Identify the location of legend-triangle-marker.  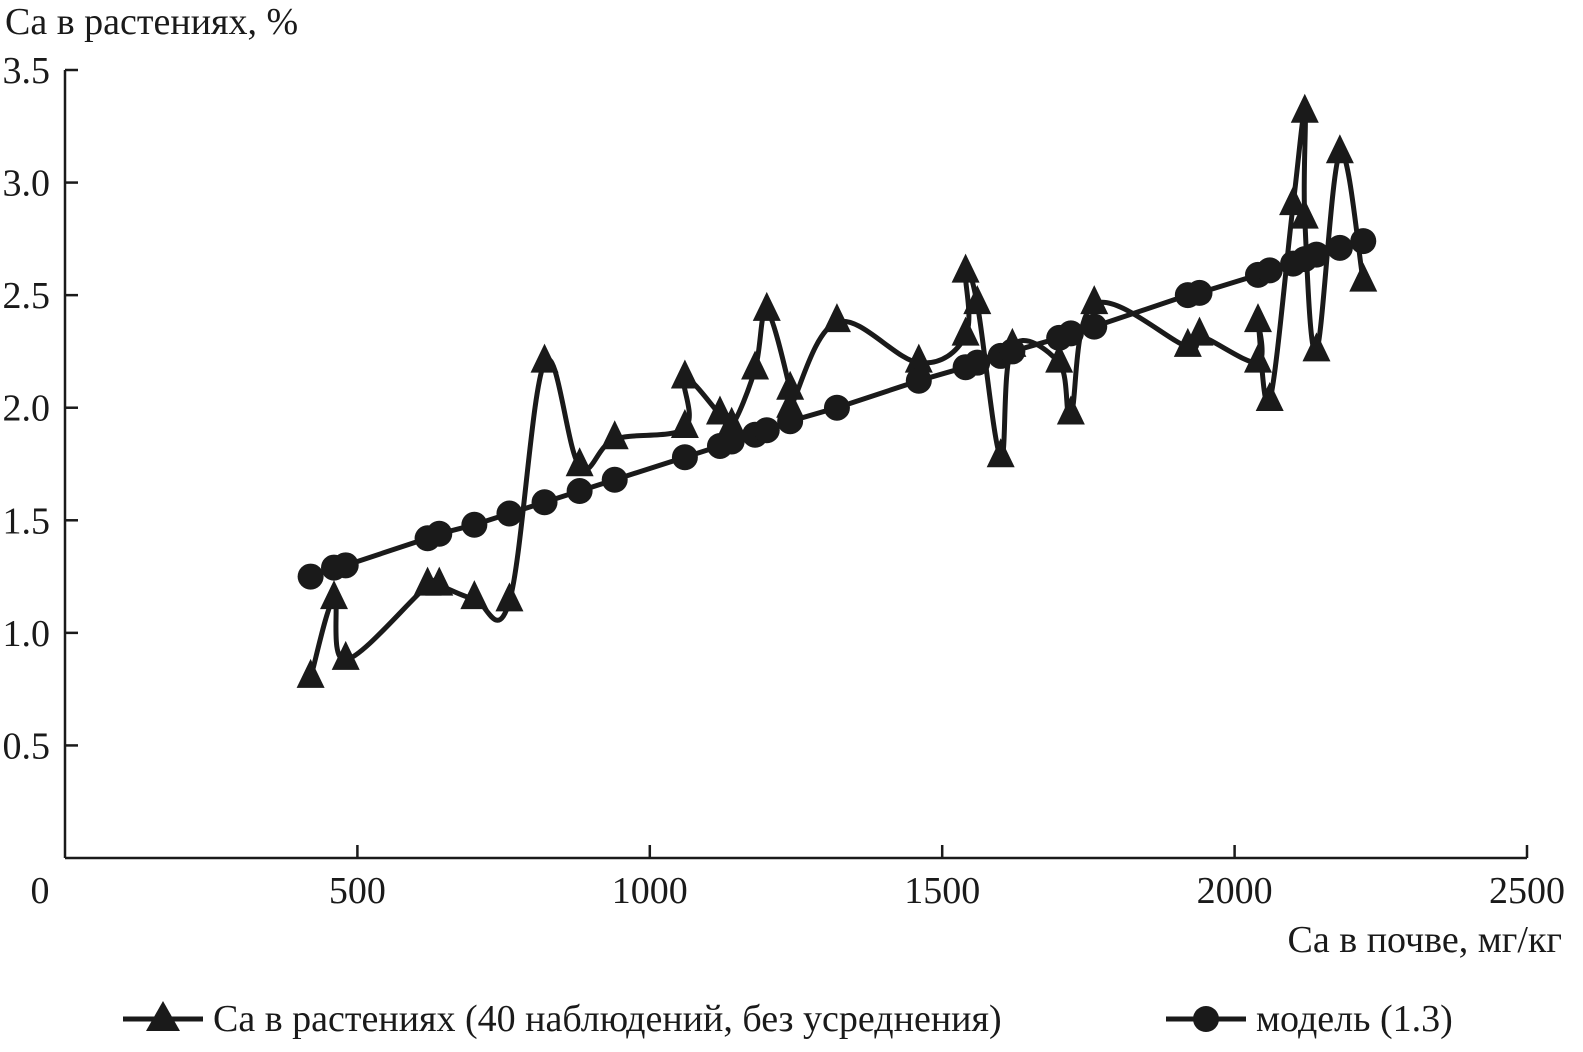
(163, 1016).